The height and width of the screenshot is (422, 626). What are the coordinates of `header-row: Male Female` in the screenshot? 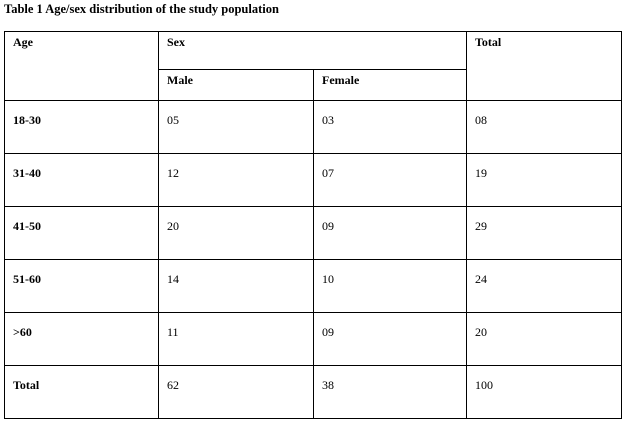 It's located at (313, 85).